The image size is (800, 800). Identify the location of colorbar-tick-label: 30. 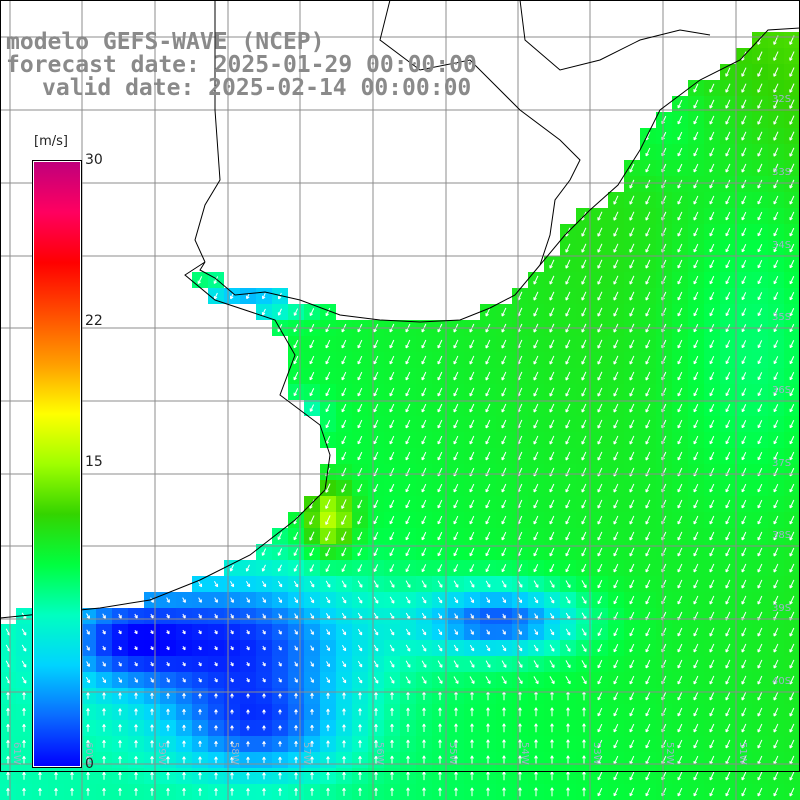
(94, 160).